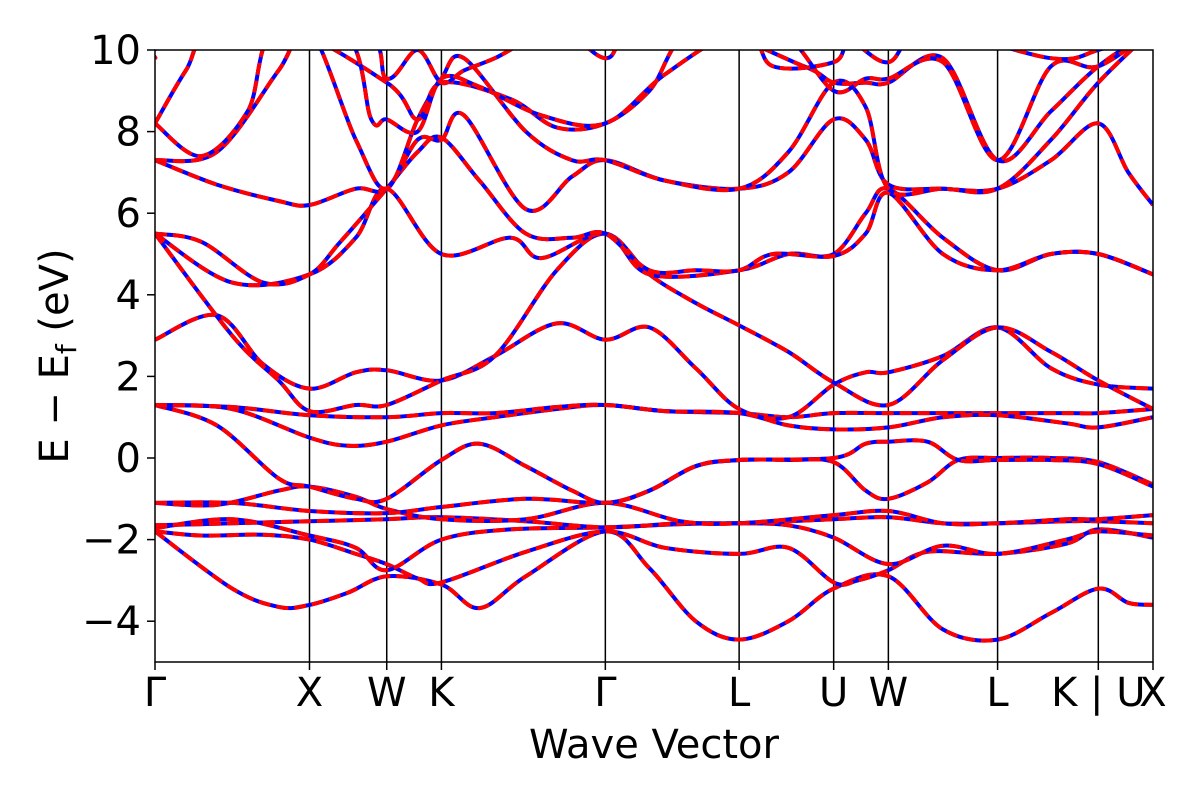 The height and width of the screenshot is (800, 1200). What do you see at coordinates (55, 409) in the screenshot?
I see `y-axis-title-main: E − E` at bounding box center [55, 409].